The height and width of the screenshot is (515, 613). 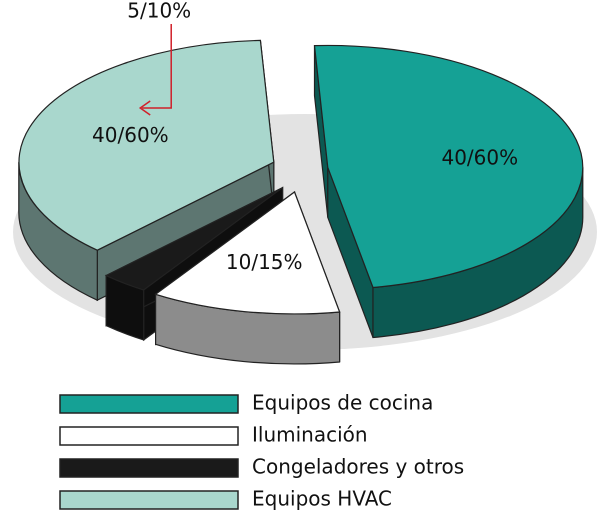 What do you see at coordinates (310, 435) in the screenshot?
I see `legend-label: Iluminación` at bounding box center [310, 435].